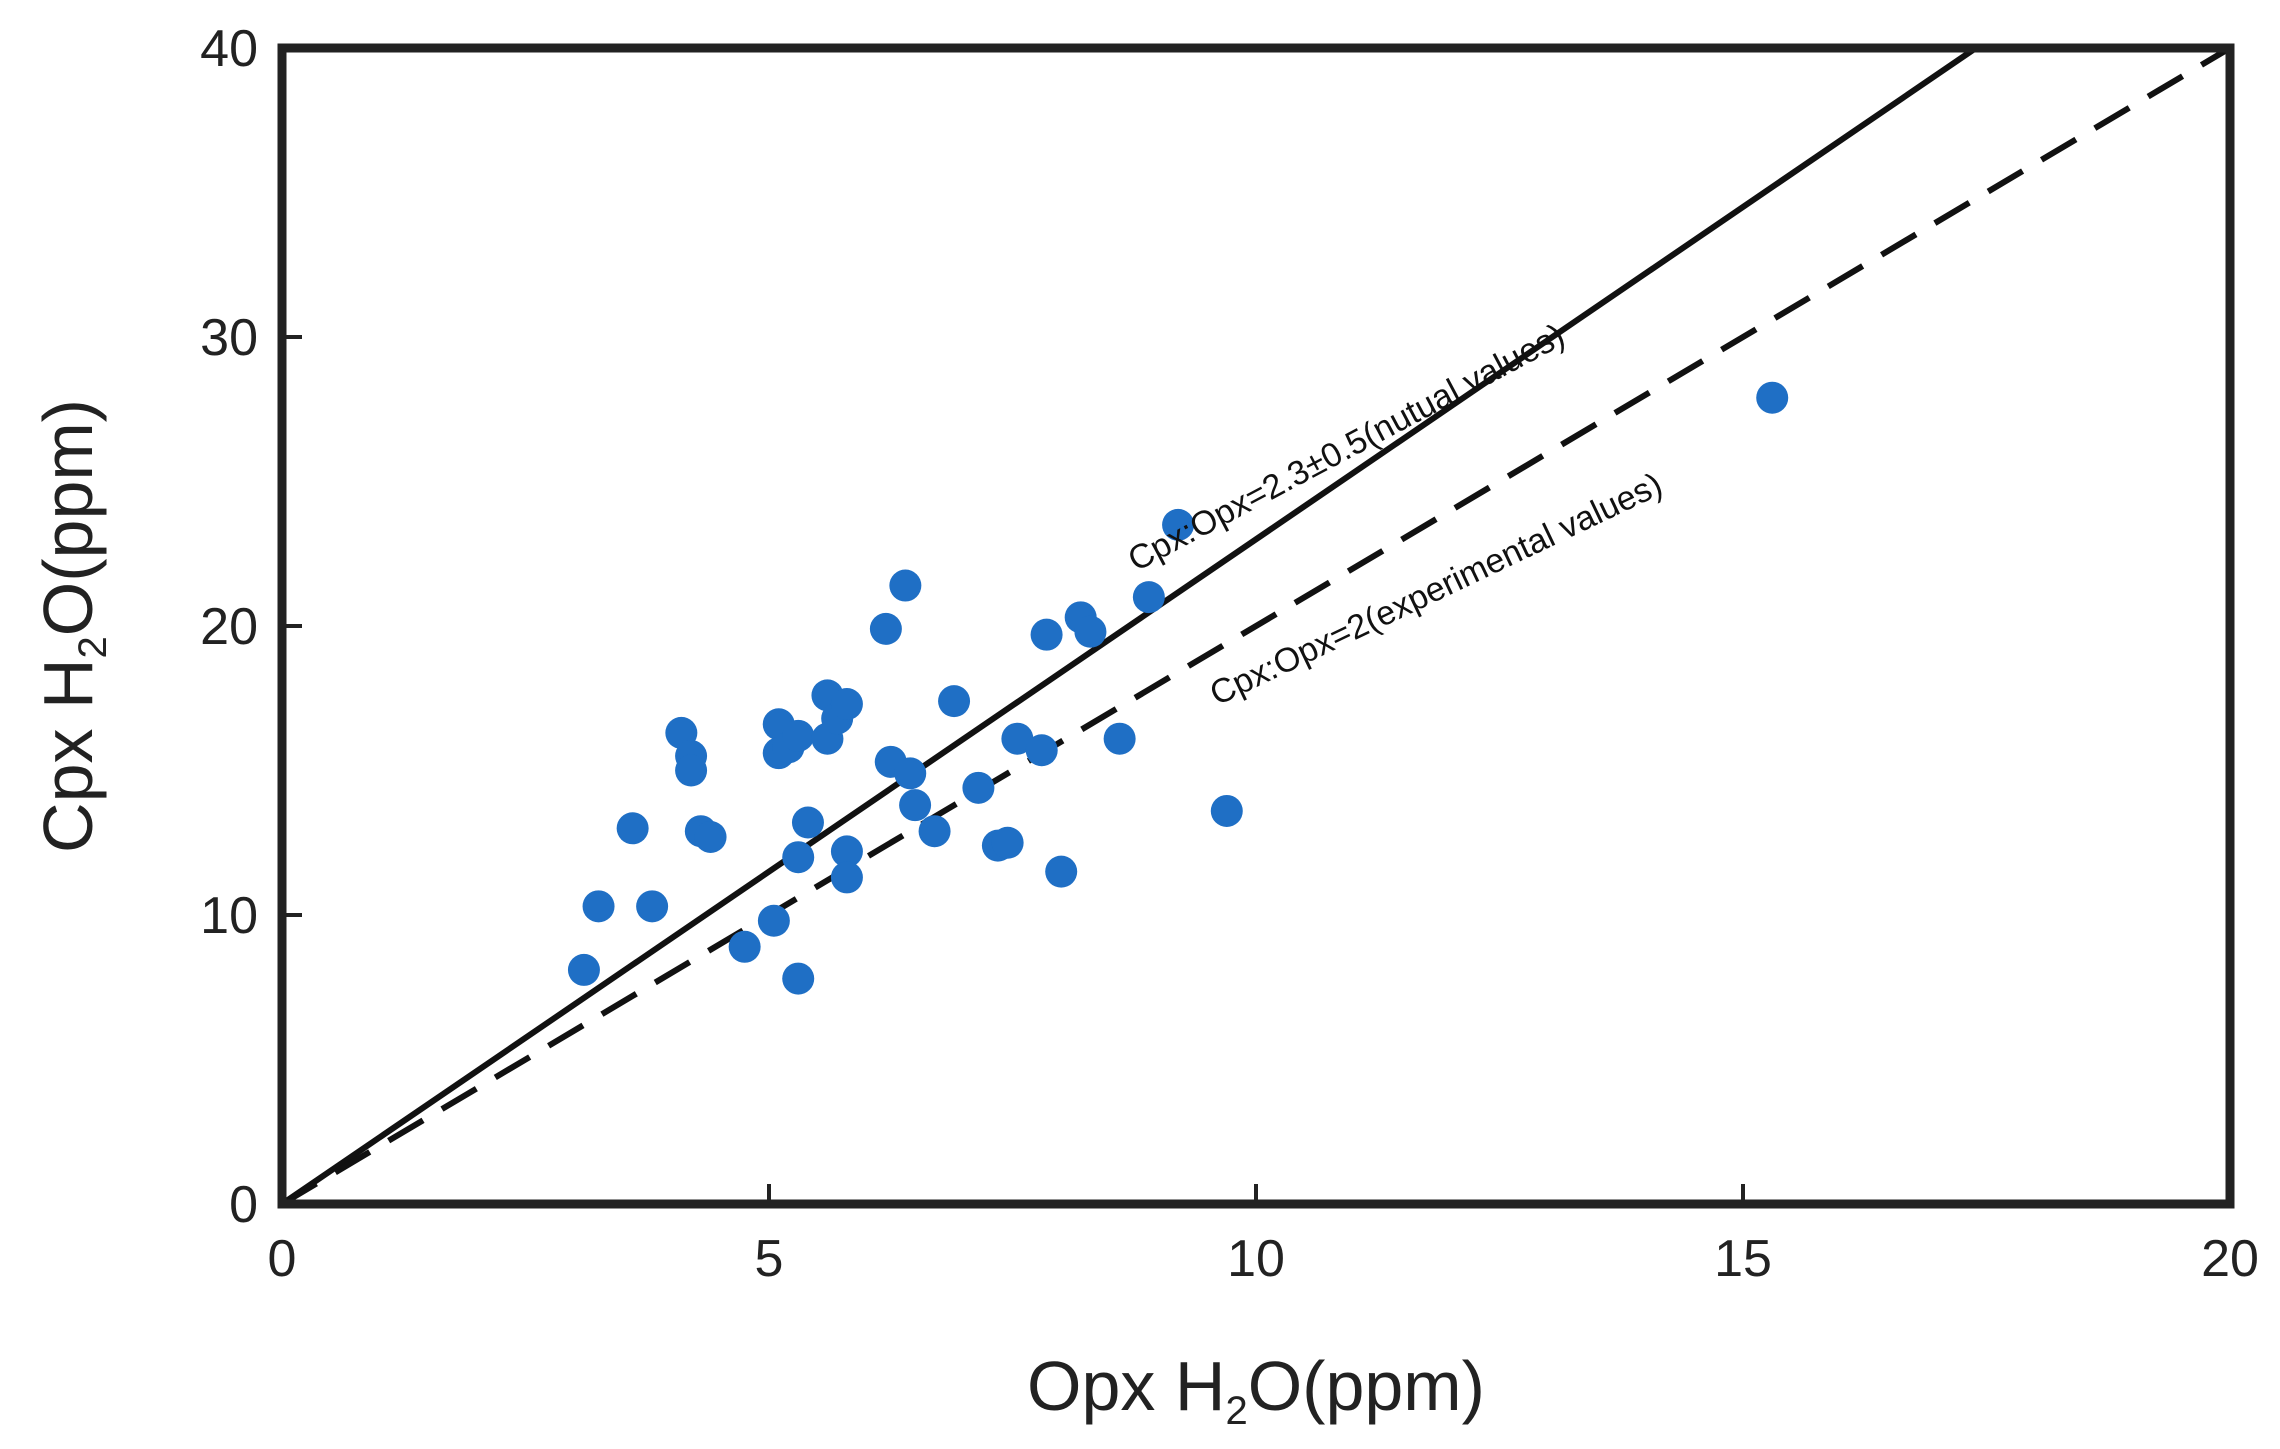 The width and height of the screenshot is (2280, 1449). What do you see at coordinates (229, 338) in the screenshot?
I see `y-tick-label: 30` at bounding box center [229, 338].